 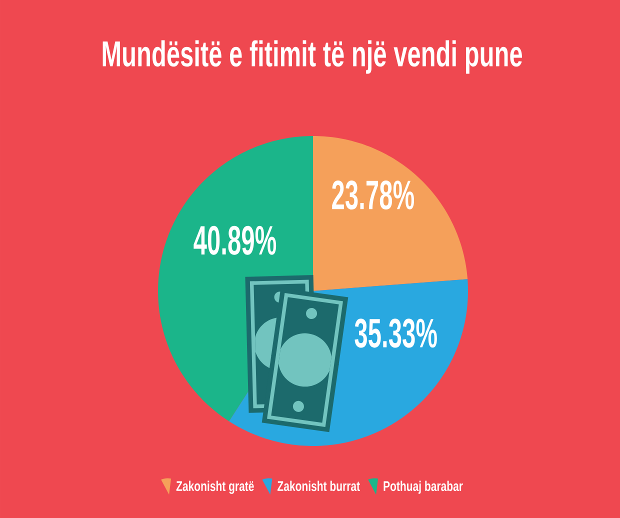 What do you see at coordinates (373, 195) in the screenshot?
I see `data-label: 23.78%` at bounding box center [373, 195].